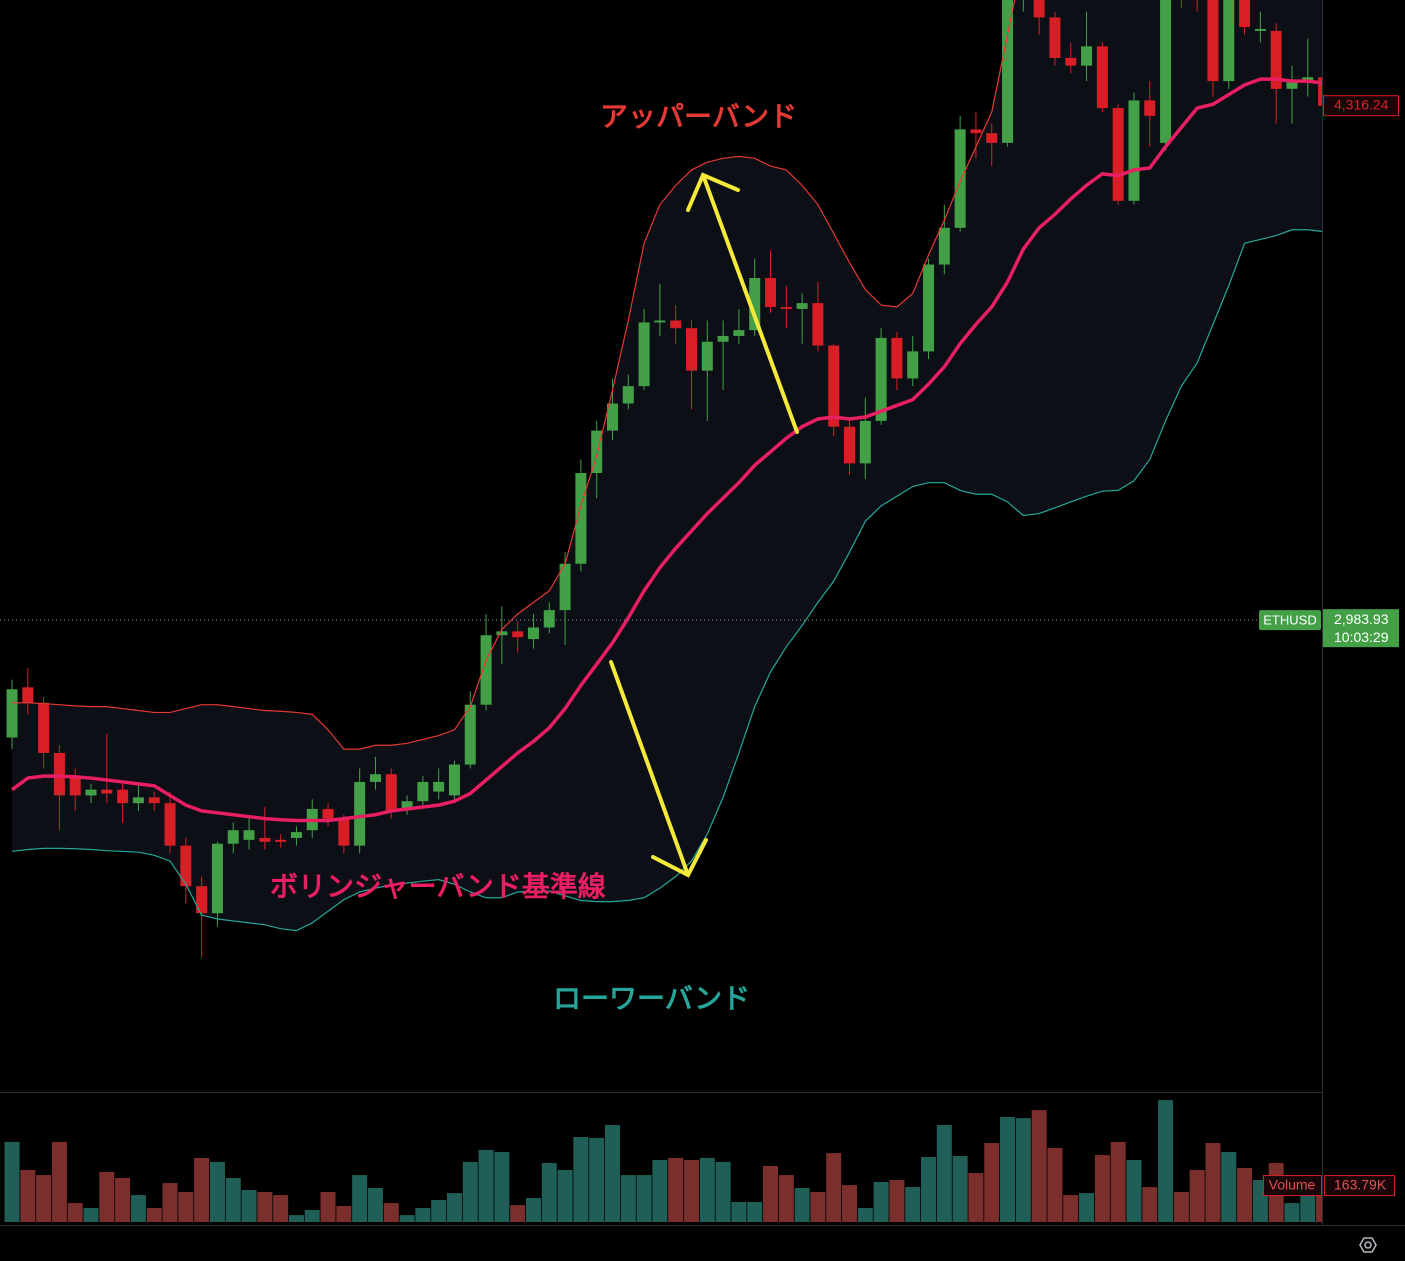 The height and width of the screenshot is (1261, 1405). I want to click on volume-name: Volume, so click(1292, 1184).